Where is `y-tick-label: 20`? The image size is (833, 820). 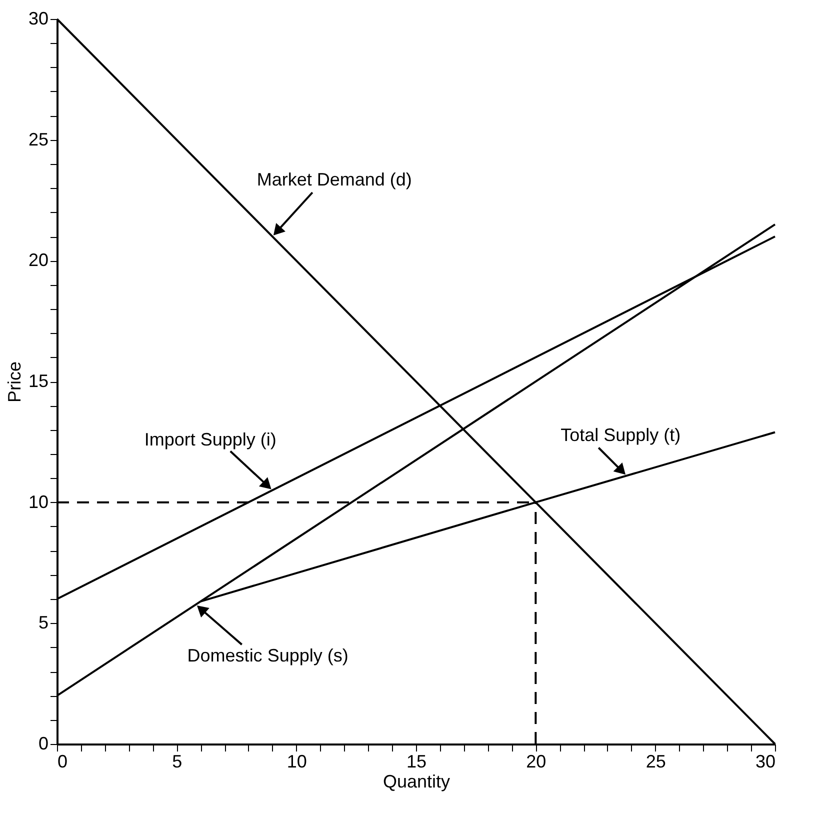
y-tick-label: 20 is located at coordinates (38, 260).